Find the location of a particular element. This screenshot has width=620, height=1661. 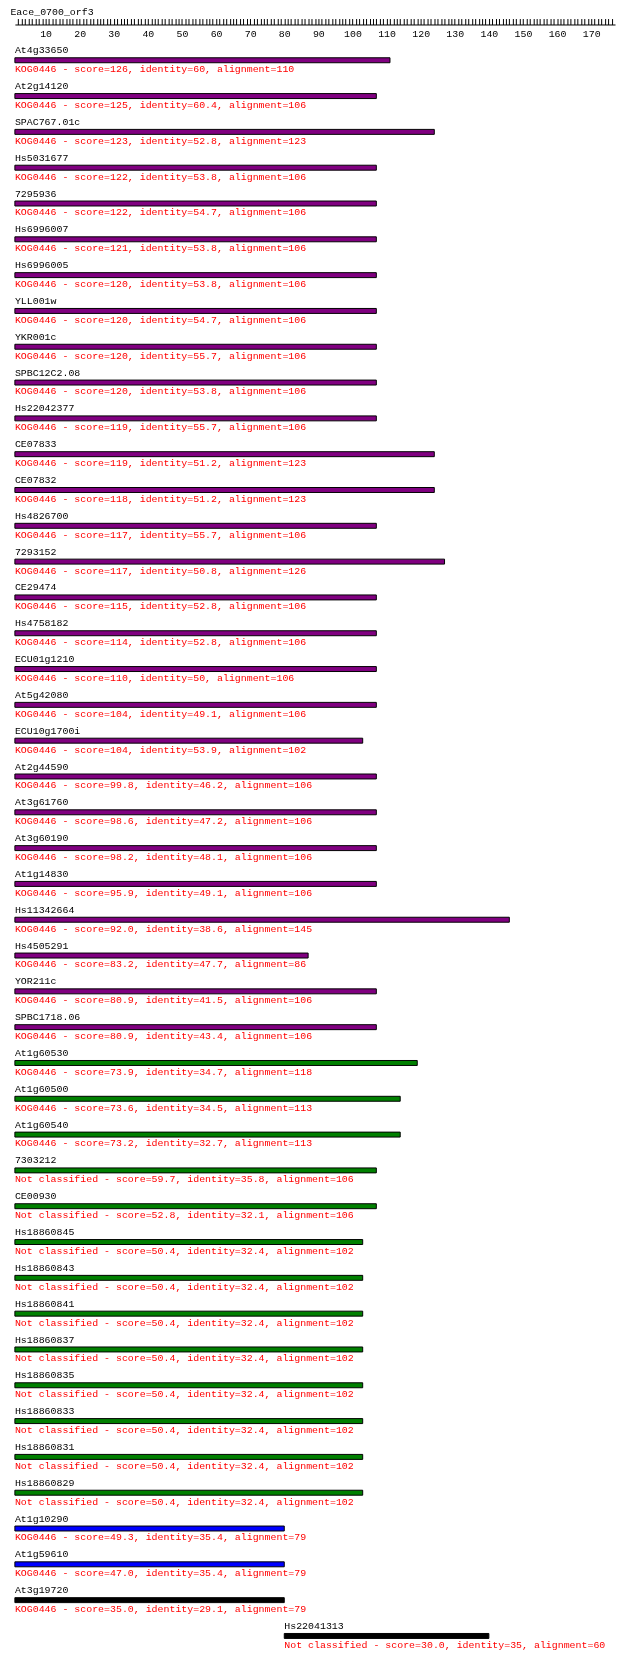

data-label: Not classified - score=52.8, identity=32.1, alignment=106 is located at coordinates (184, 1216).